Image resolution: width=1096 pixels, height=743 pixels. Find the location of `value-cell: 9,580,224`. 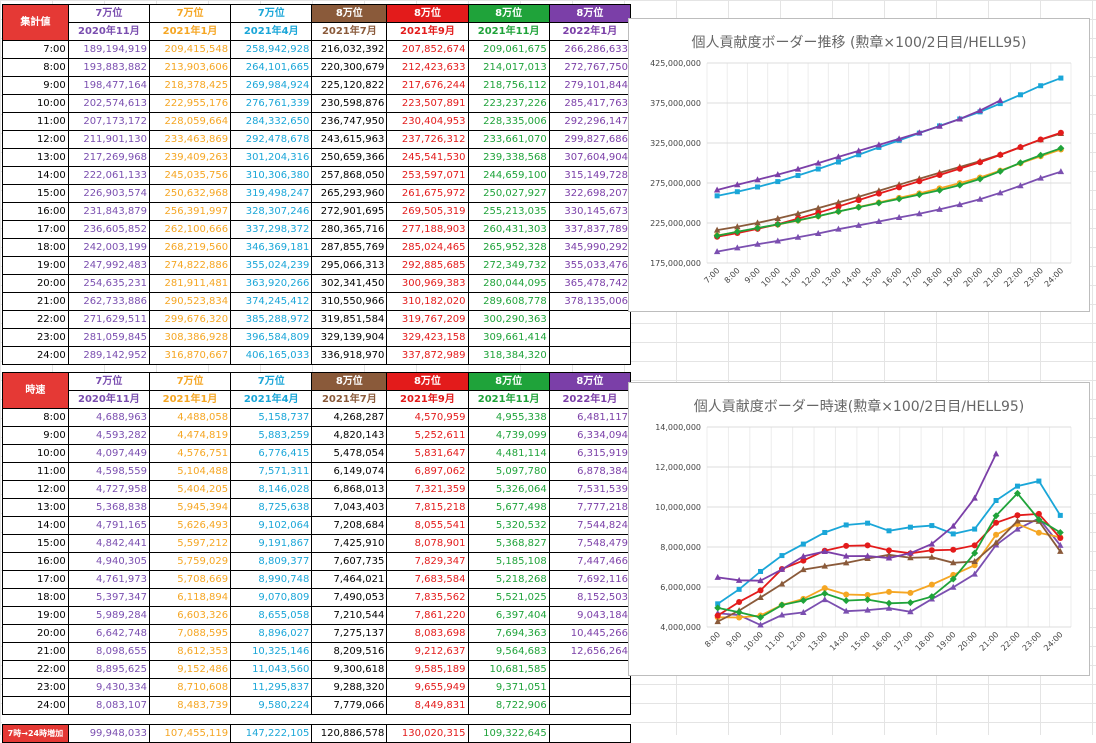

value-cell: 9,580,224 is located at coordinates (271, 705).